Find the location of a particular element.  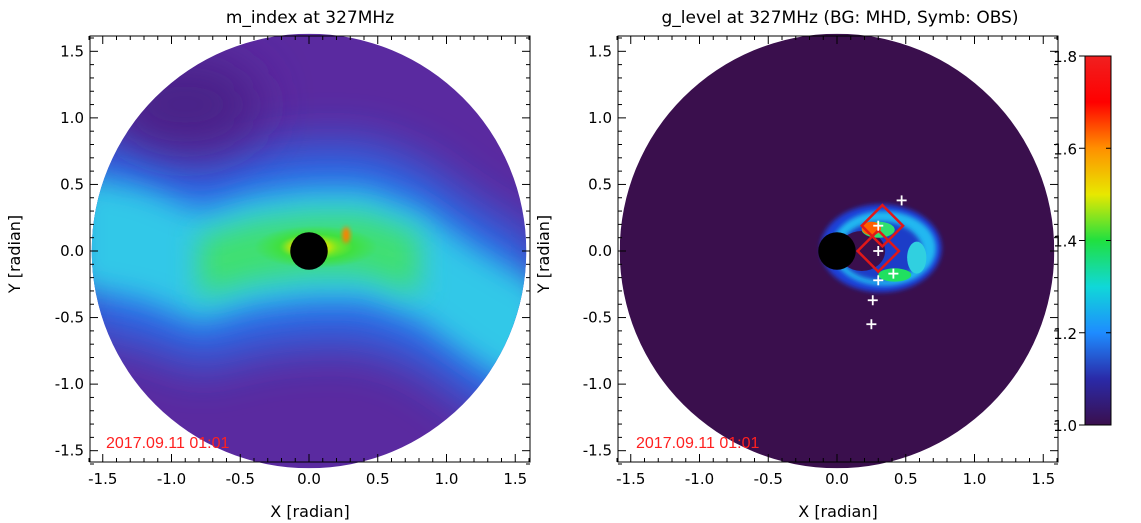

obs-symbols is located at coordinates (886, 262).